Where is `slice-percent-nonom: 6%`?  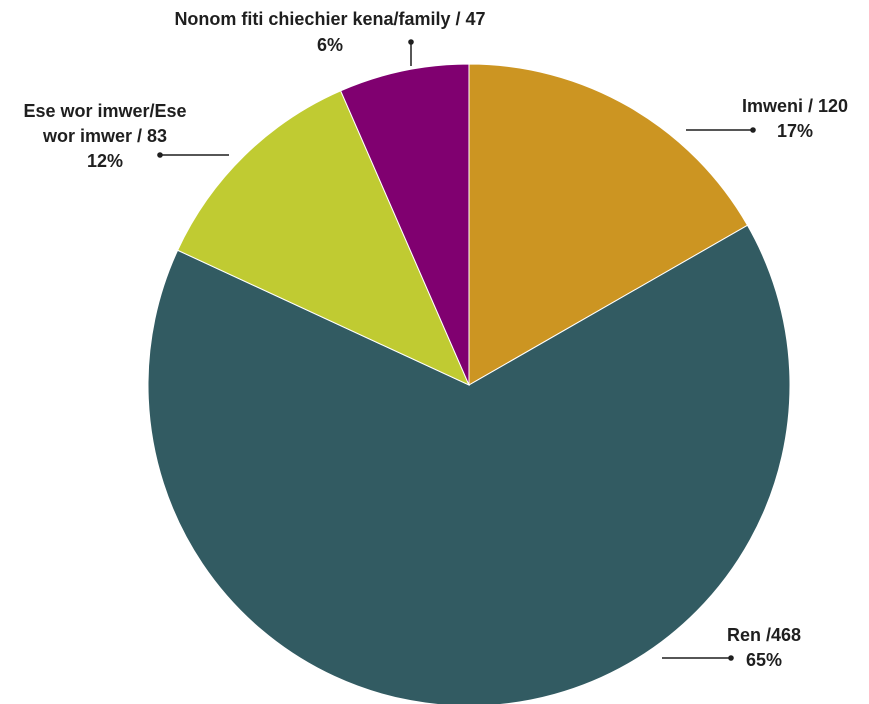
slice-percent-nonom: 6% is located at coordinates (330, 45).